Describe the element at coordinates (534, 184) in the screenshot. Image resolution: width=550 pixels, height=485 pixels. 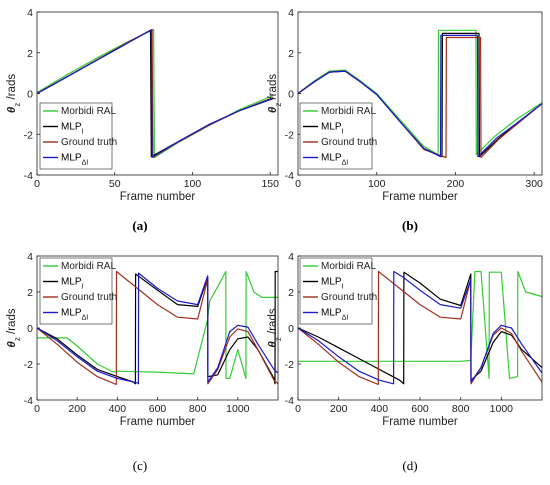
I see `x-tick-label: 300` at that location.